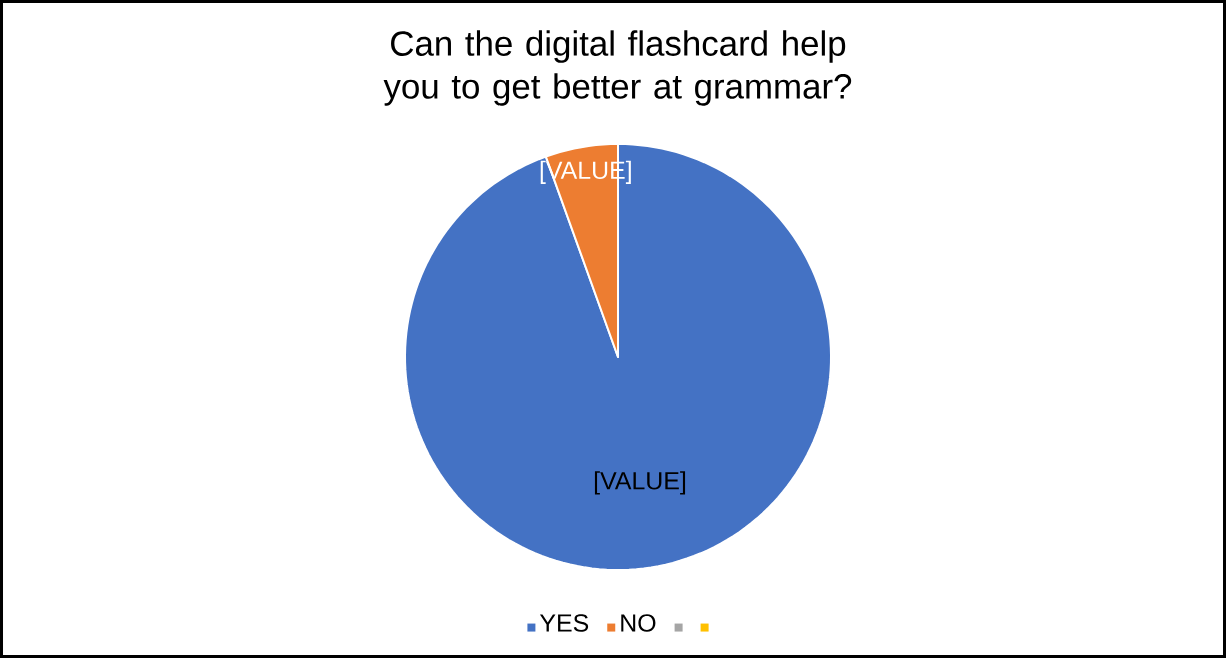 This screenshot has height=658, width=1226. What do you see at coordinates (564, 623) in the screenshot?
I see `legend-label: YES` at bounding box center [564, 623].